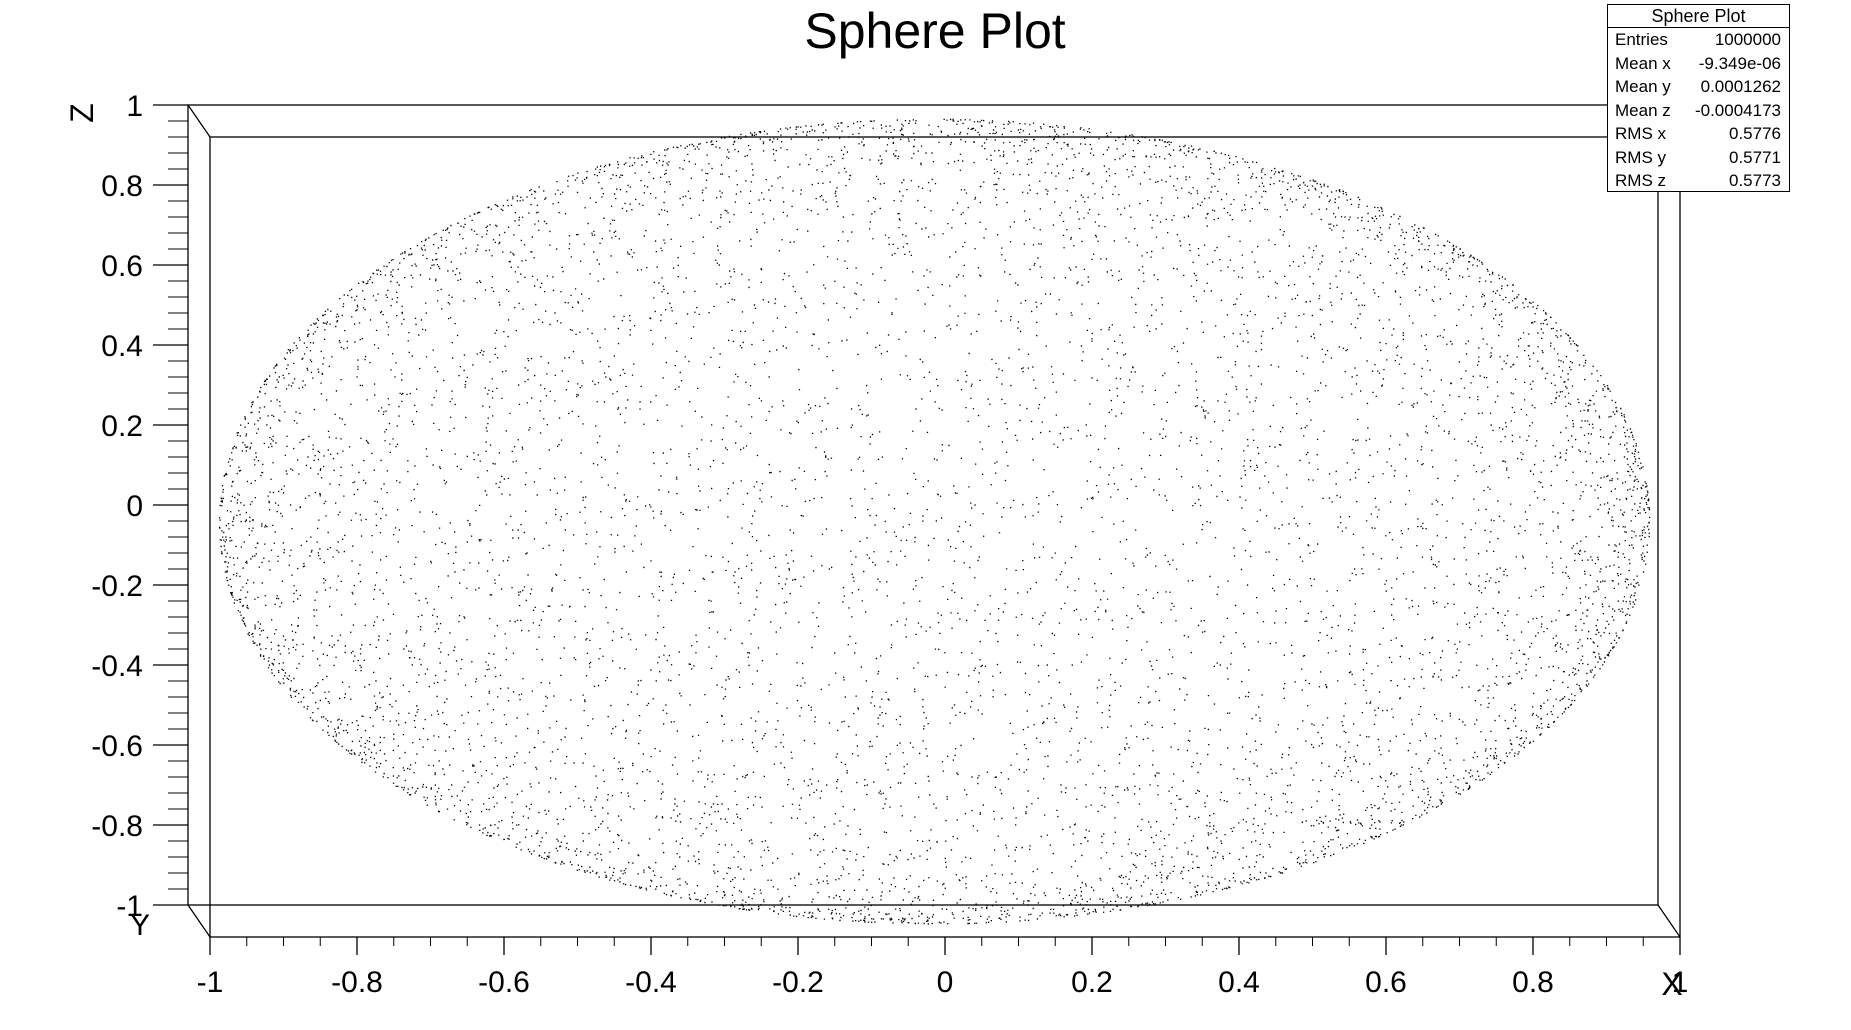 The height and width of the screenshot is (1030, 1851). I want to click on x-axis: -1 -0.8 -0.6 -0.4 -0.2 0 0.2 0.4 0.6 0.8 1, so click(943, 968).